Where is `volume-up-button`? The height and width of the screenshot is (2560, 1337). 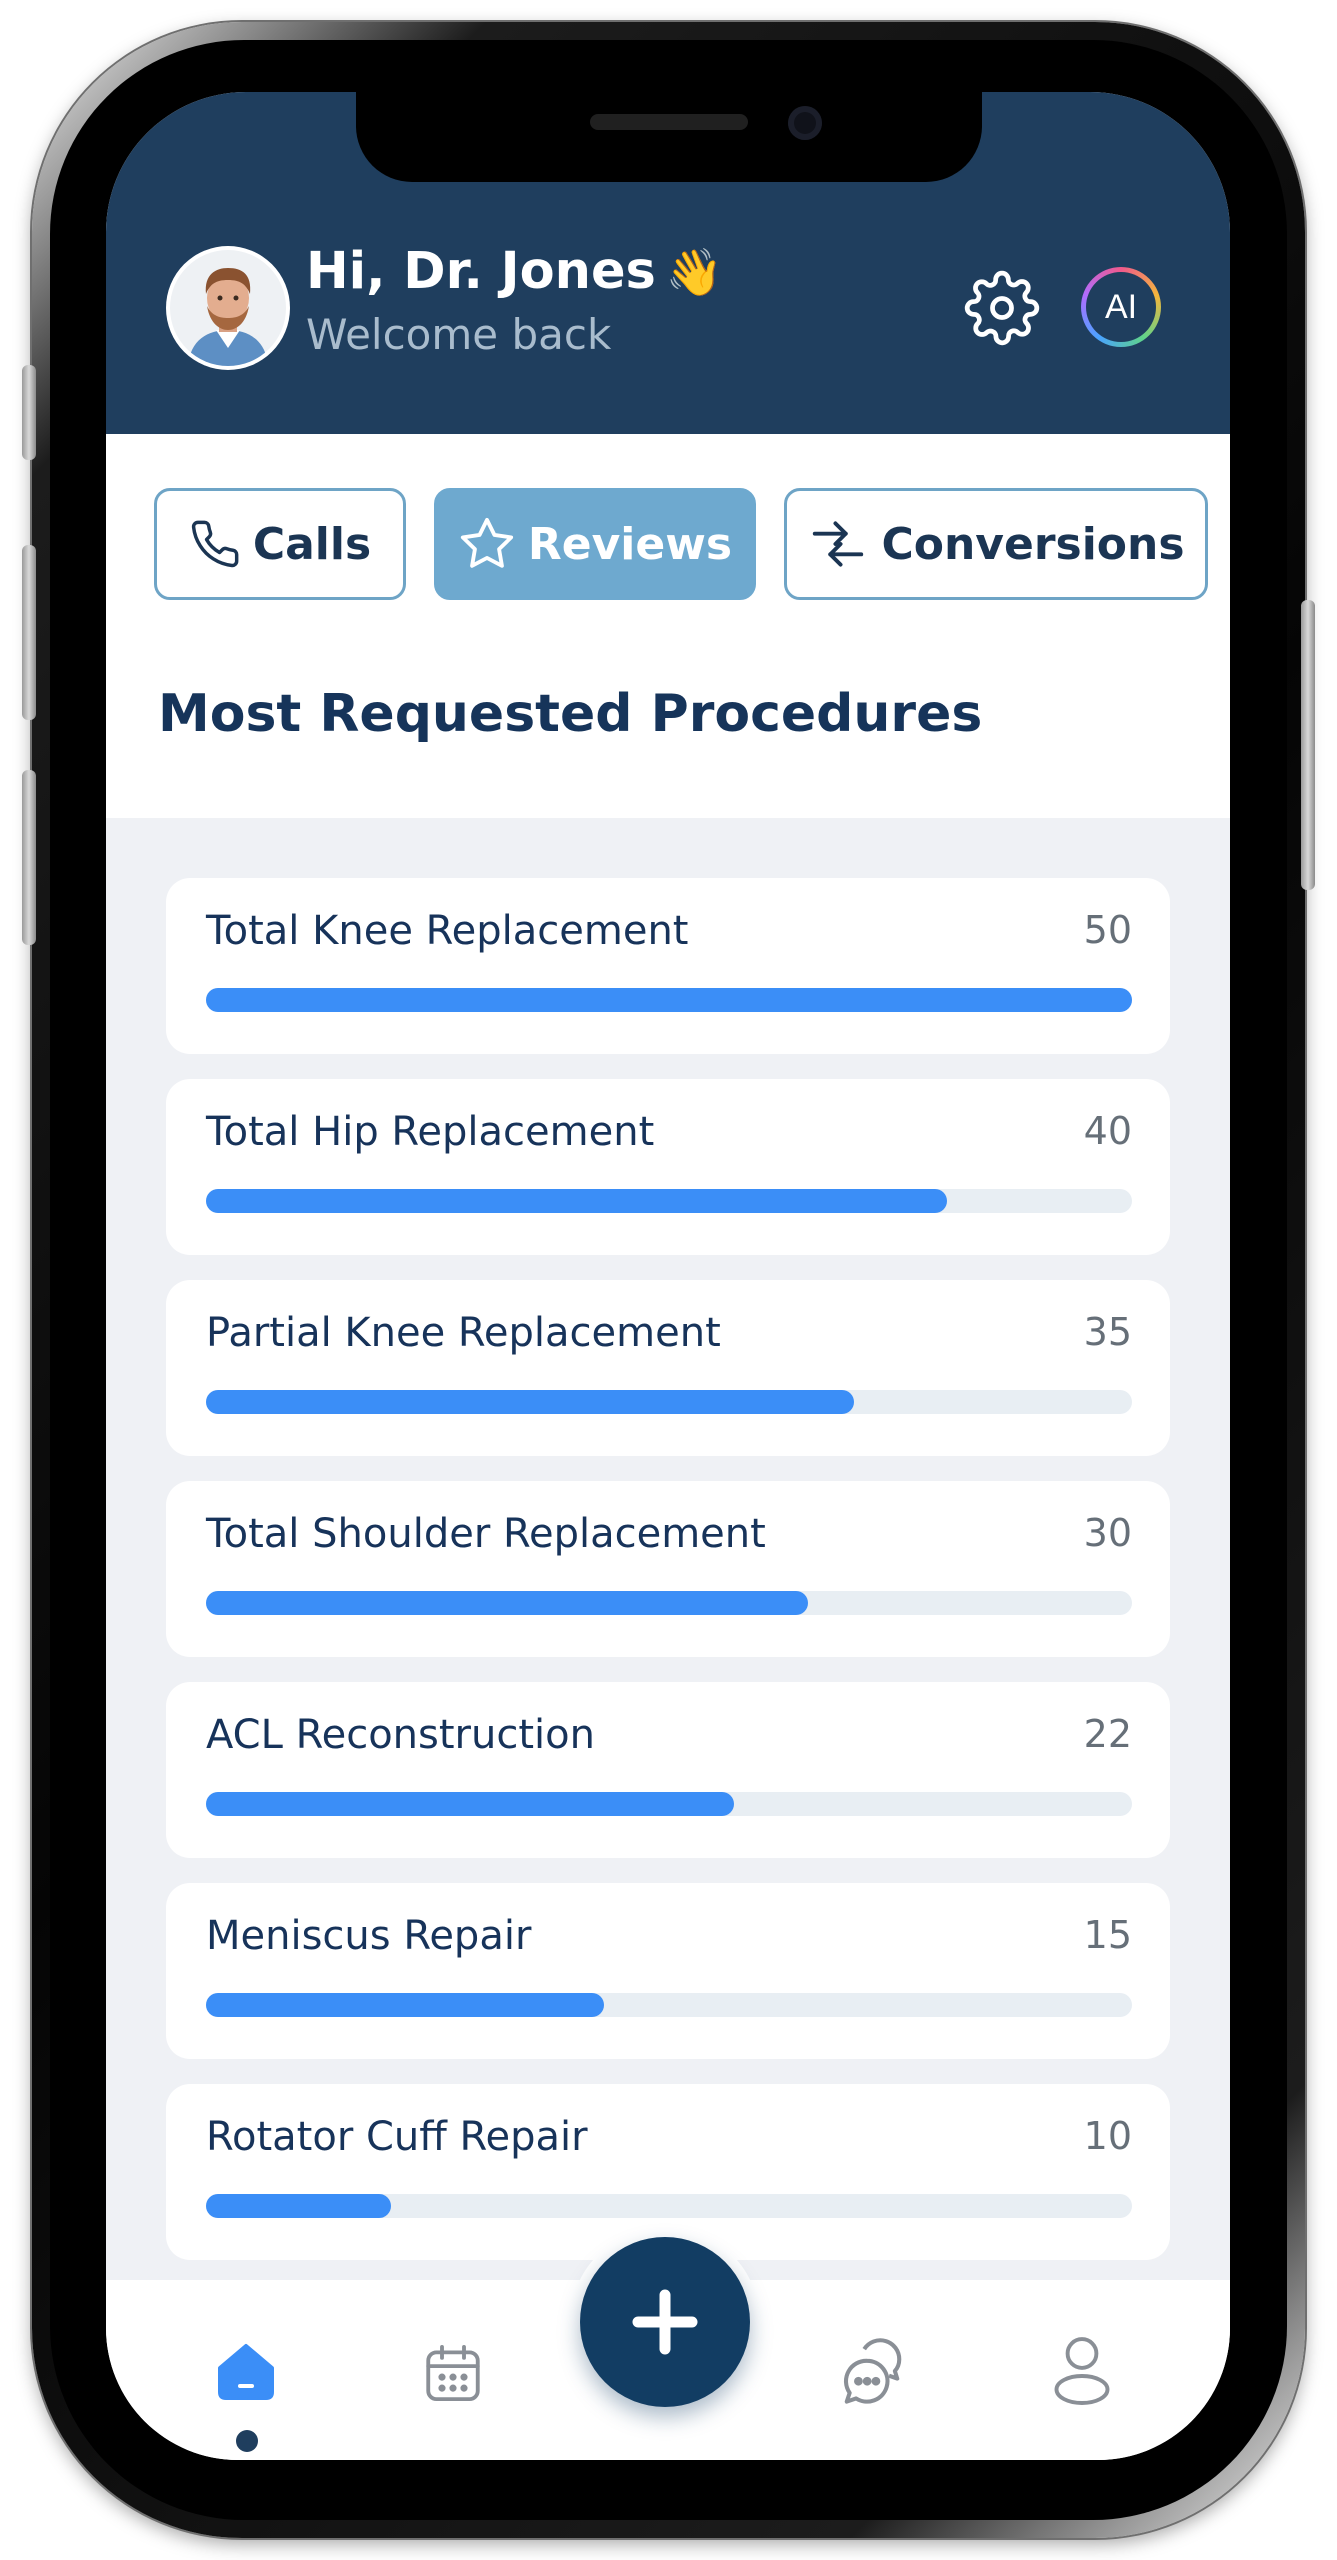
volume-up-button is located at coordinates (29, 632).